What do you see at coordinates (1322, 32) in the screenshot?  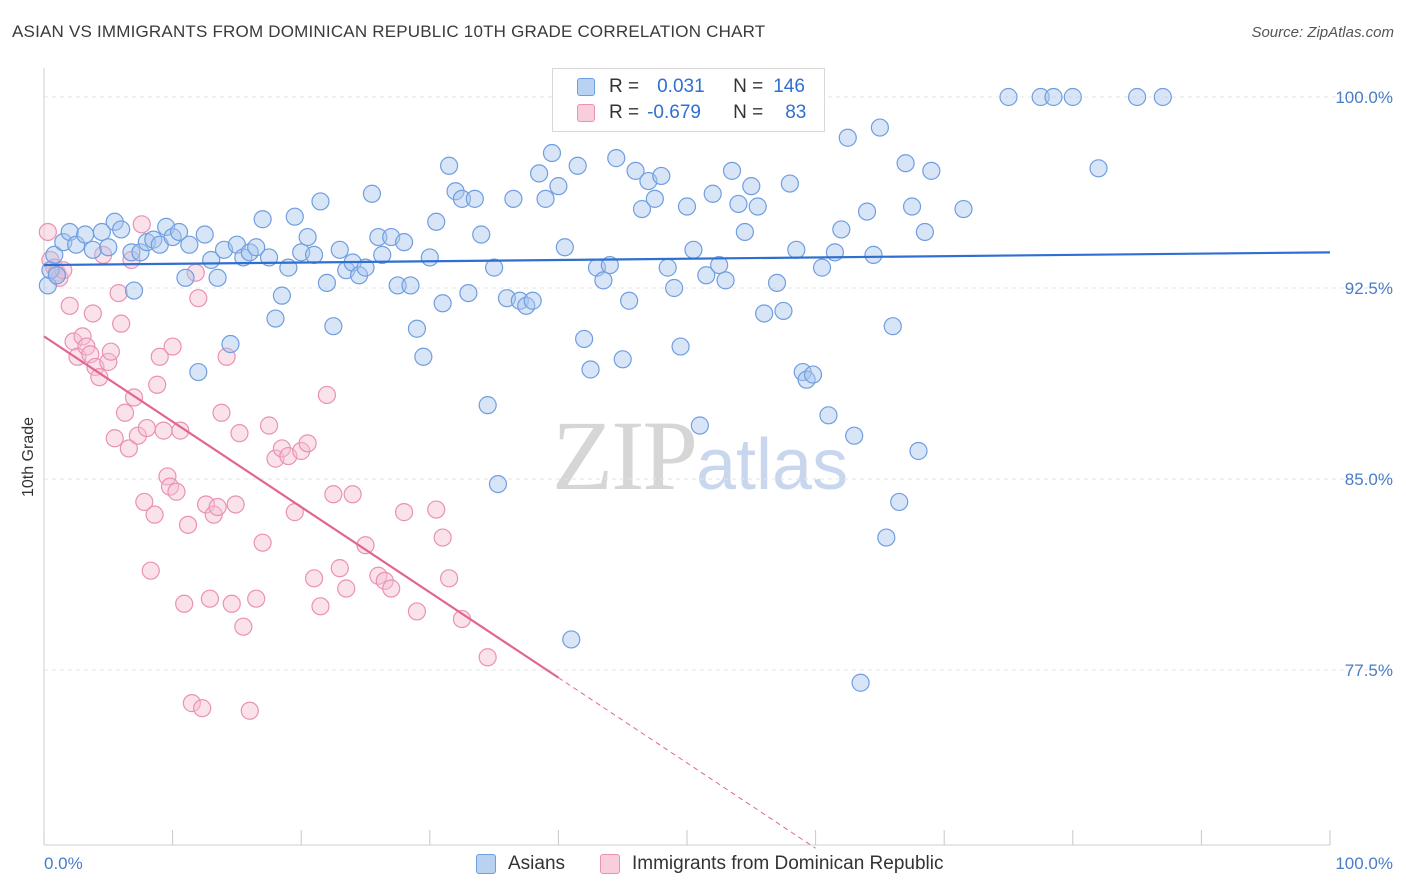 I see `chart-source: Source: ZipAtlas.com` at bounding box center [1322, 32].